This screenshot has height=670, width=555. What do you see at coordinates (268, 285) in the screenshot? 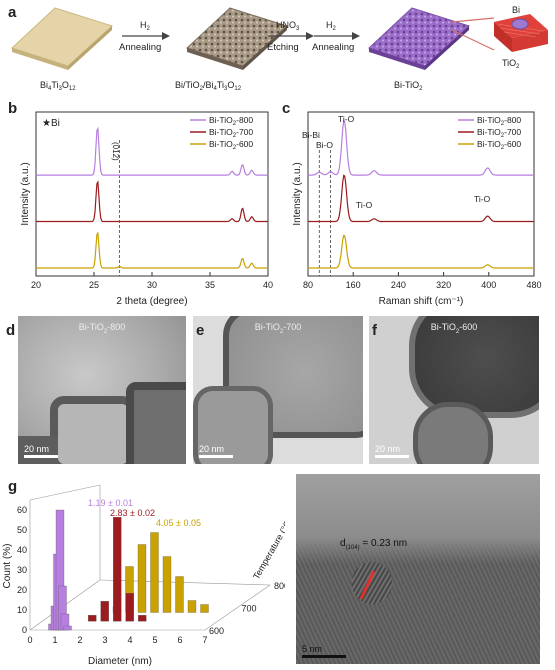
I see `x-tick-label-4: 40` at bounding box center [268, 285].